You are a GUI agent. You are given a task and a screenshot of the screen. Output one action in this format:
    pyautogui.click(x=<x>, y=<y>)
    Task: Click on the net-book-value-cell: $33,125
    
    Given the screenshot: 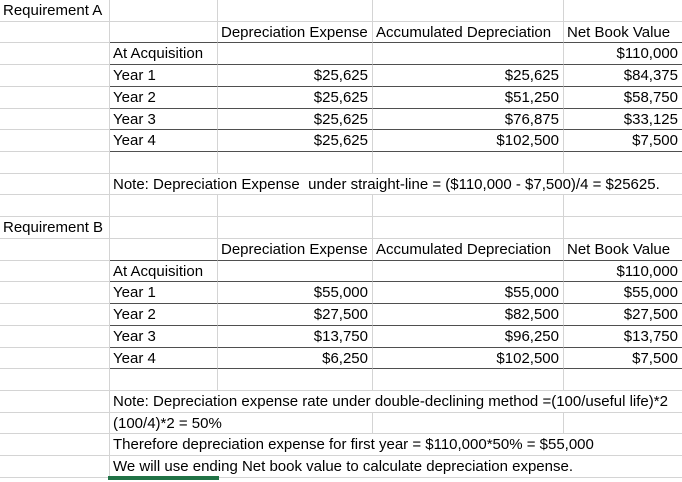 What is the action you would take?
    pyautogui.click(x=623, y=120)
    